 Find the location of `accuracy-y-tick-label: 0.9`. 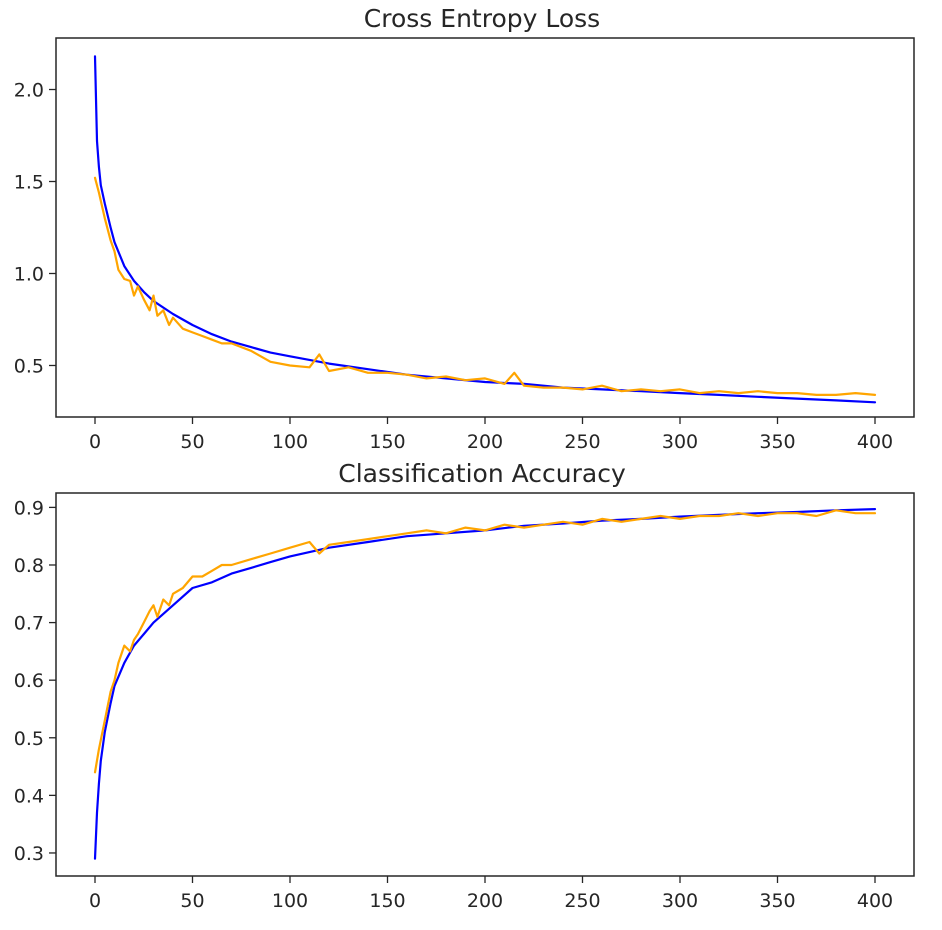

accuracy-y-tick-label: 0.9 is located at coordinates (29, 508).